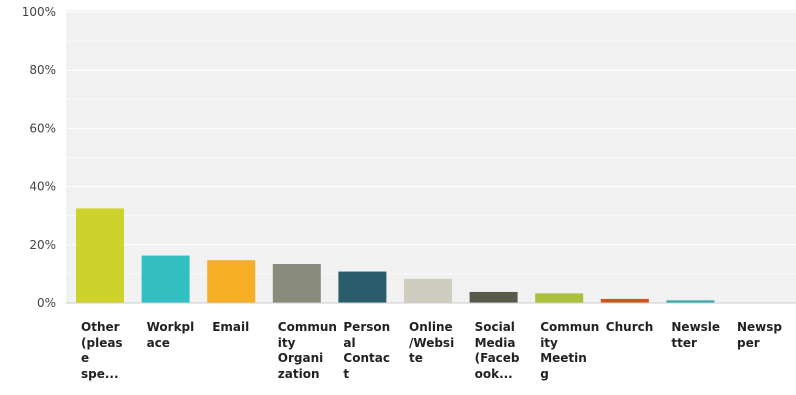 This screenshot has height=395, width=796. What do you see at coordinates (42, 128) in the screenshot?
I see `y-tick-label: 60%` at bounding box center [42, 128].